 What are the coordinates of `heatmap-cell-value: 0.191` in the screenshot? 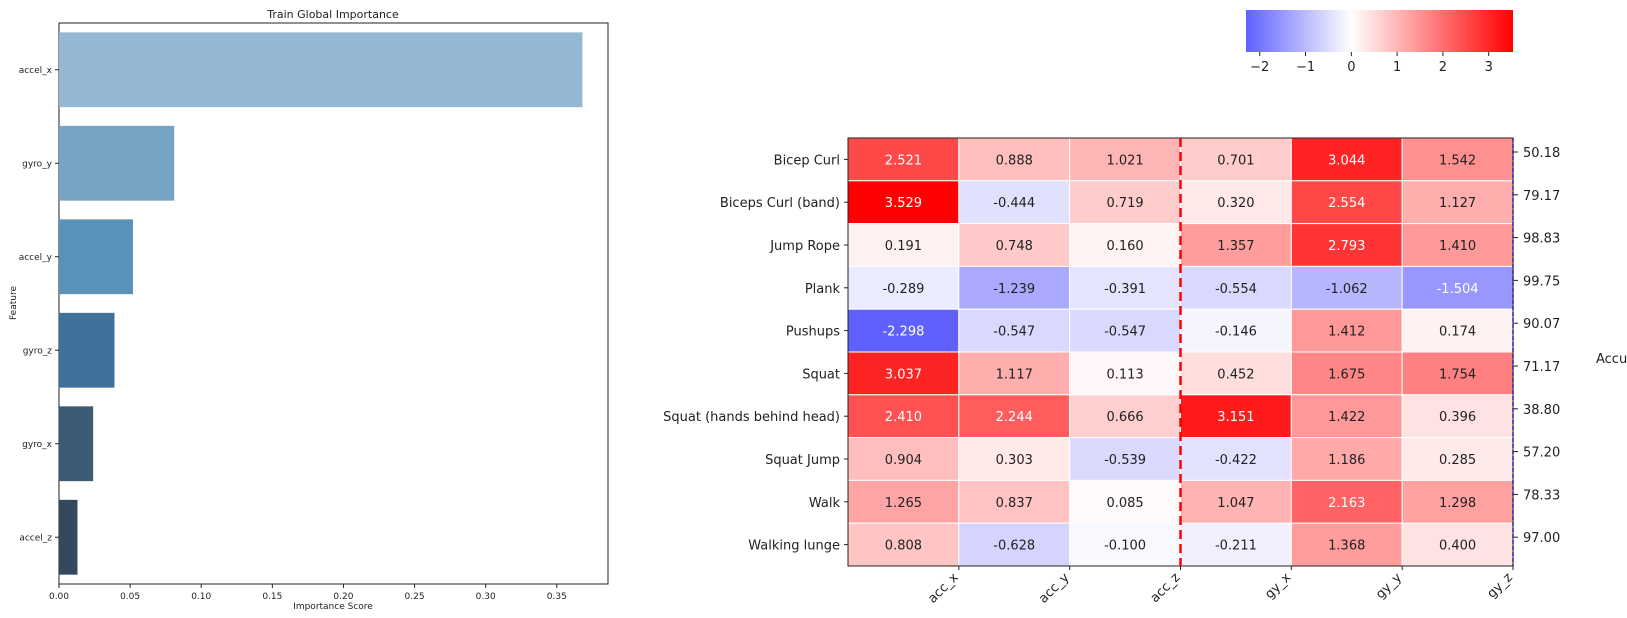 It's located at (903, 246).